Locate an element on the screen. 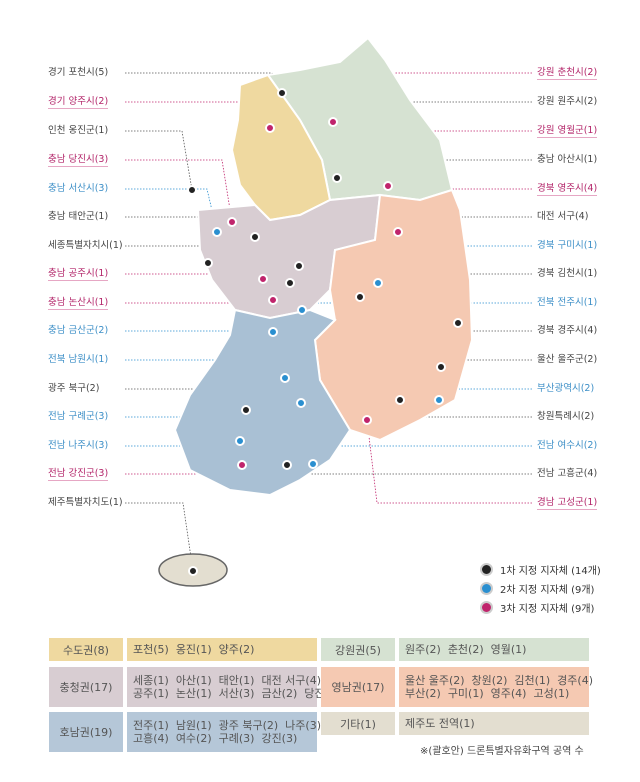 This screenshot has width=640, height=782. location-label: 충남 당진시(3) is located at coordinates (78, 160).